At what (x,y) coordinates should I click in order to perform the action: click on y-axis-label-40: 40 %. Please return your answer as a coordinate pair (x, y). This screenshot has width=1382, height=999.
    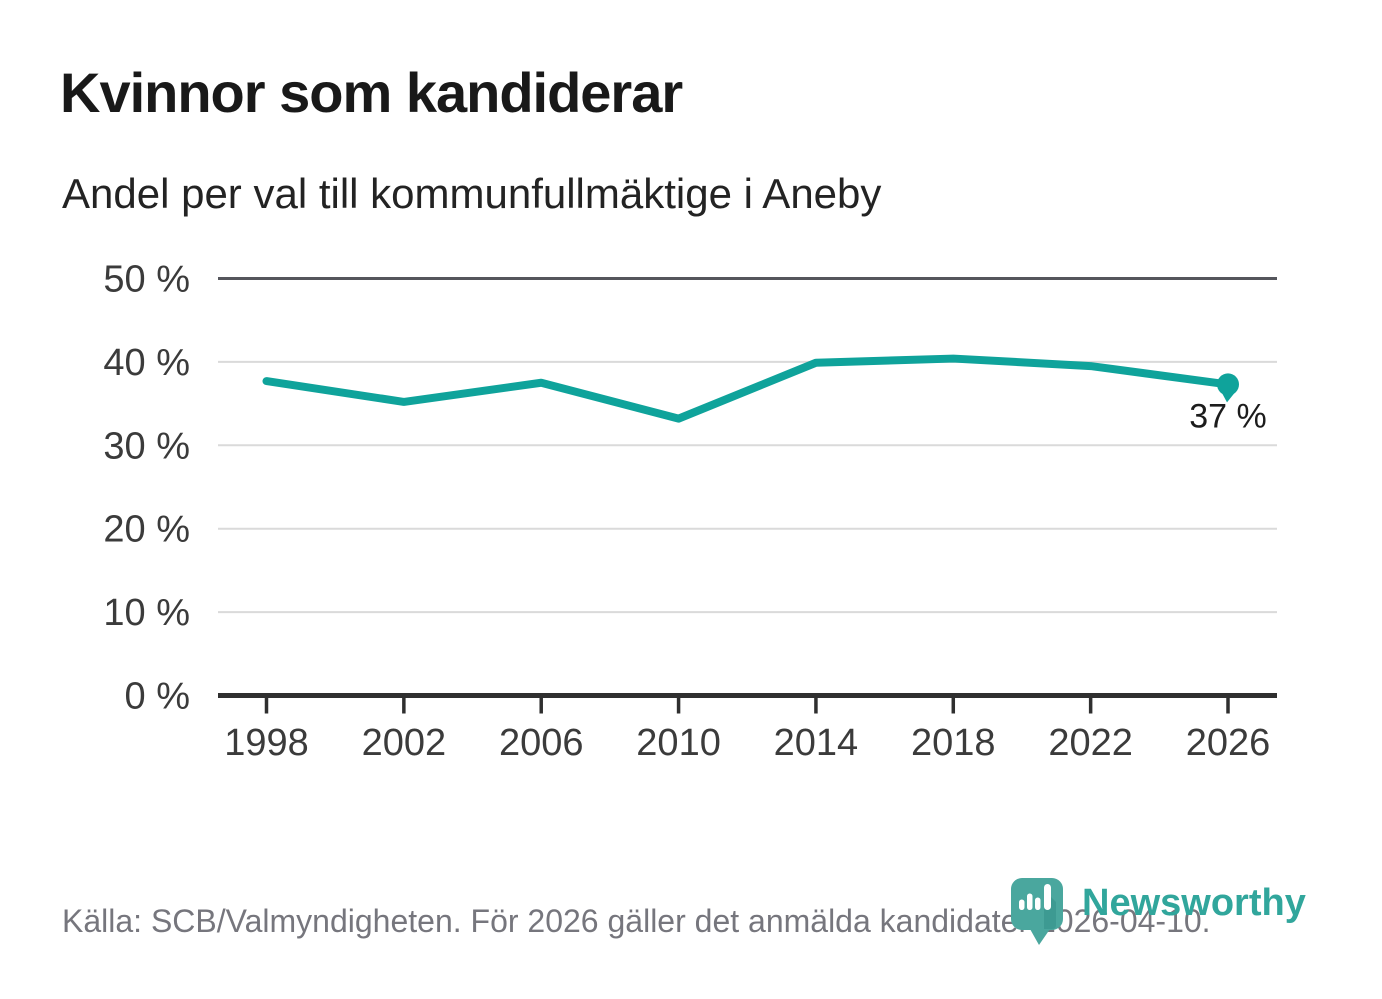
    Looking at the image, I should click on (146, 363).